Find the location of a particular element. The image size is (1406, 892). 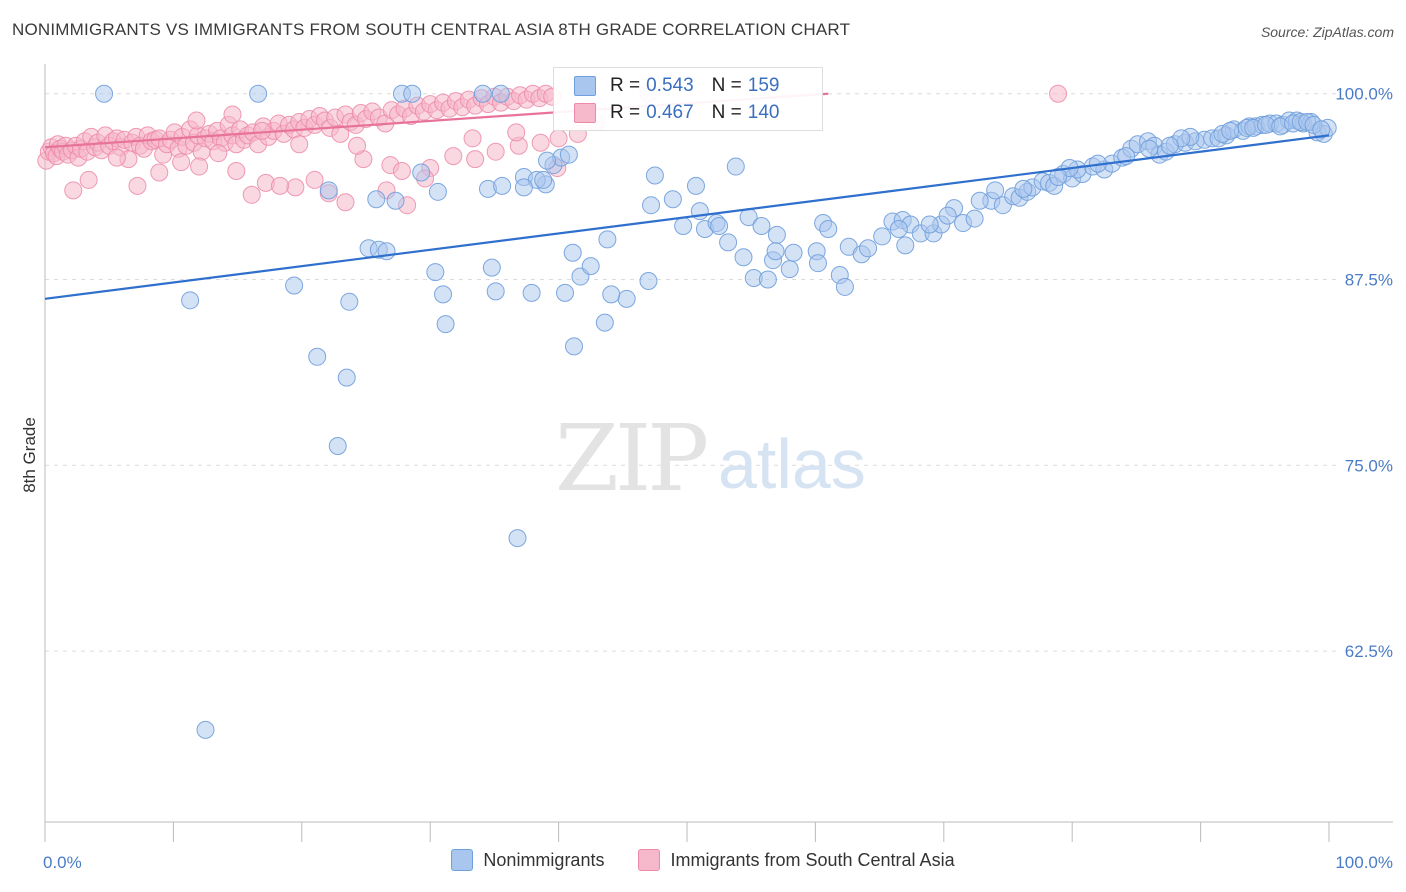

y-axis-label: 8th Grade is located at coordinates (29, 455).